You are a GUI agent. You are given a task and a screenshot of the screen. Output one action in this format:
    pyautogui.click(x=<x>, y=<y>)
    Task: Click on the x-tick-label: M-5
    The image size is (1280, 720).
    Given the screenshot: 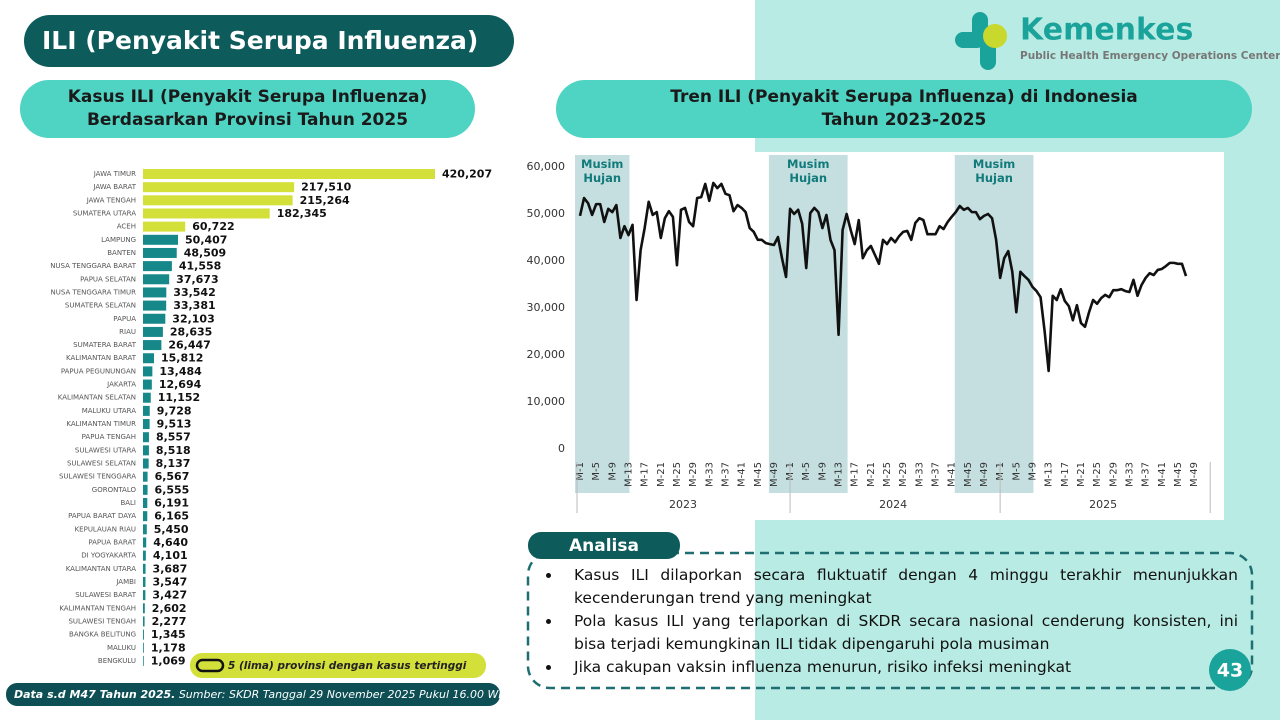 What is the action you would take?
    pyautogui.click(x=806, y=471)
    